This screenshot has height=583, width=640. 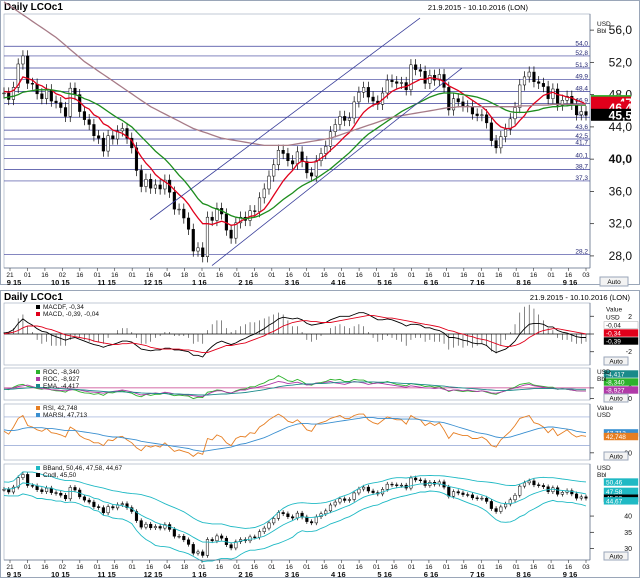 I want to click on level-label: 51,3, so click(x=581, y=65).